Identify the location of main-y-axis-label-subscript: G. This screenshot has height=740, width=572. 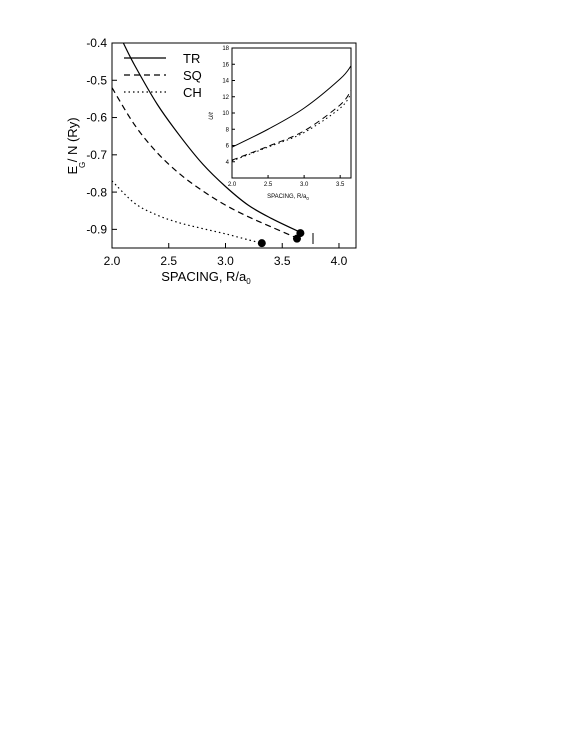
(82, 165).